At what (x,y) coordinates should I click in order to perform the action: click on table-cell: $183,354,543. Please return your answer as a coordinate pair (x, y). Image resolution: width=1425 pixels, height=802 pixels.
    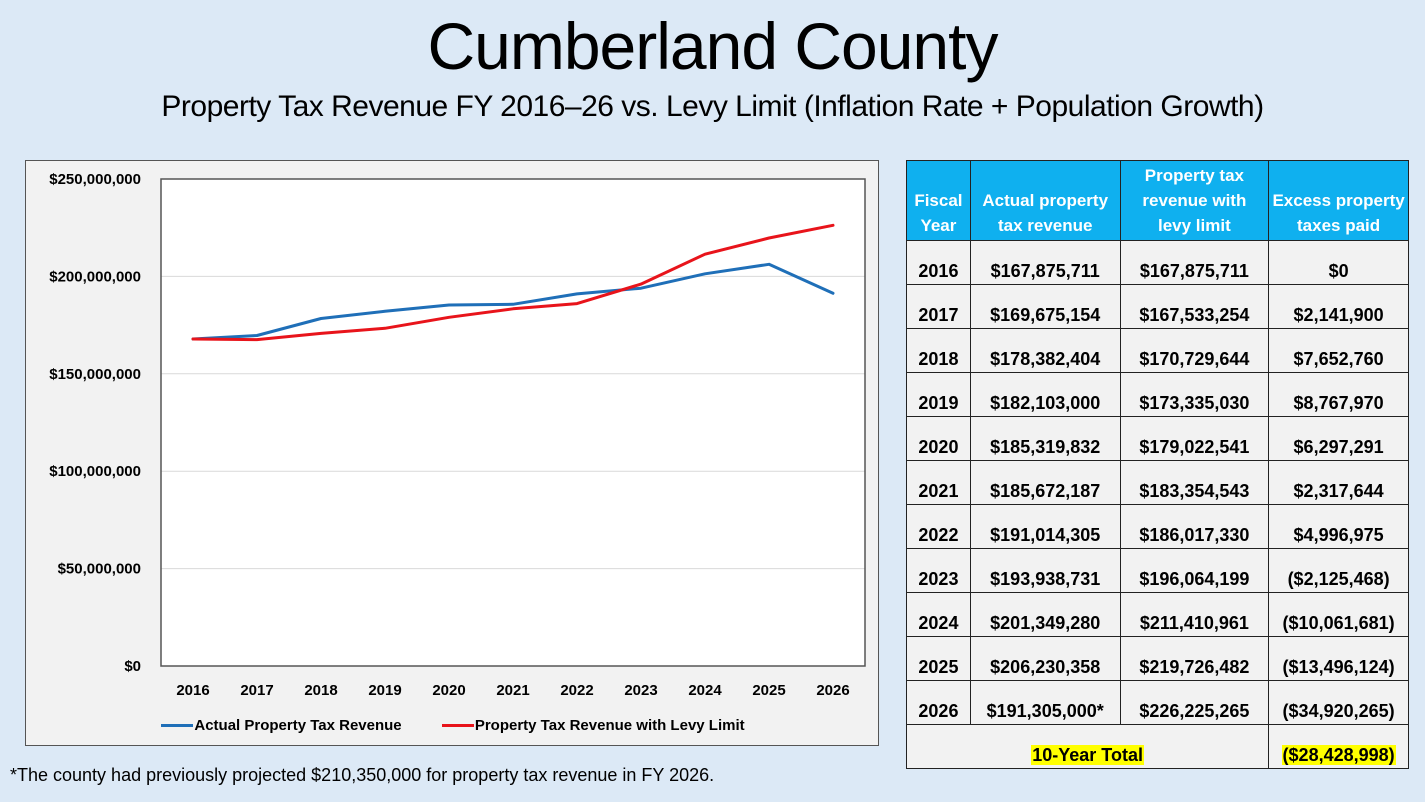
    Looking at the image, I should click on (1194, 482).